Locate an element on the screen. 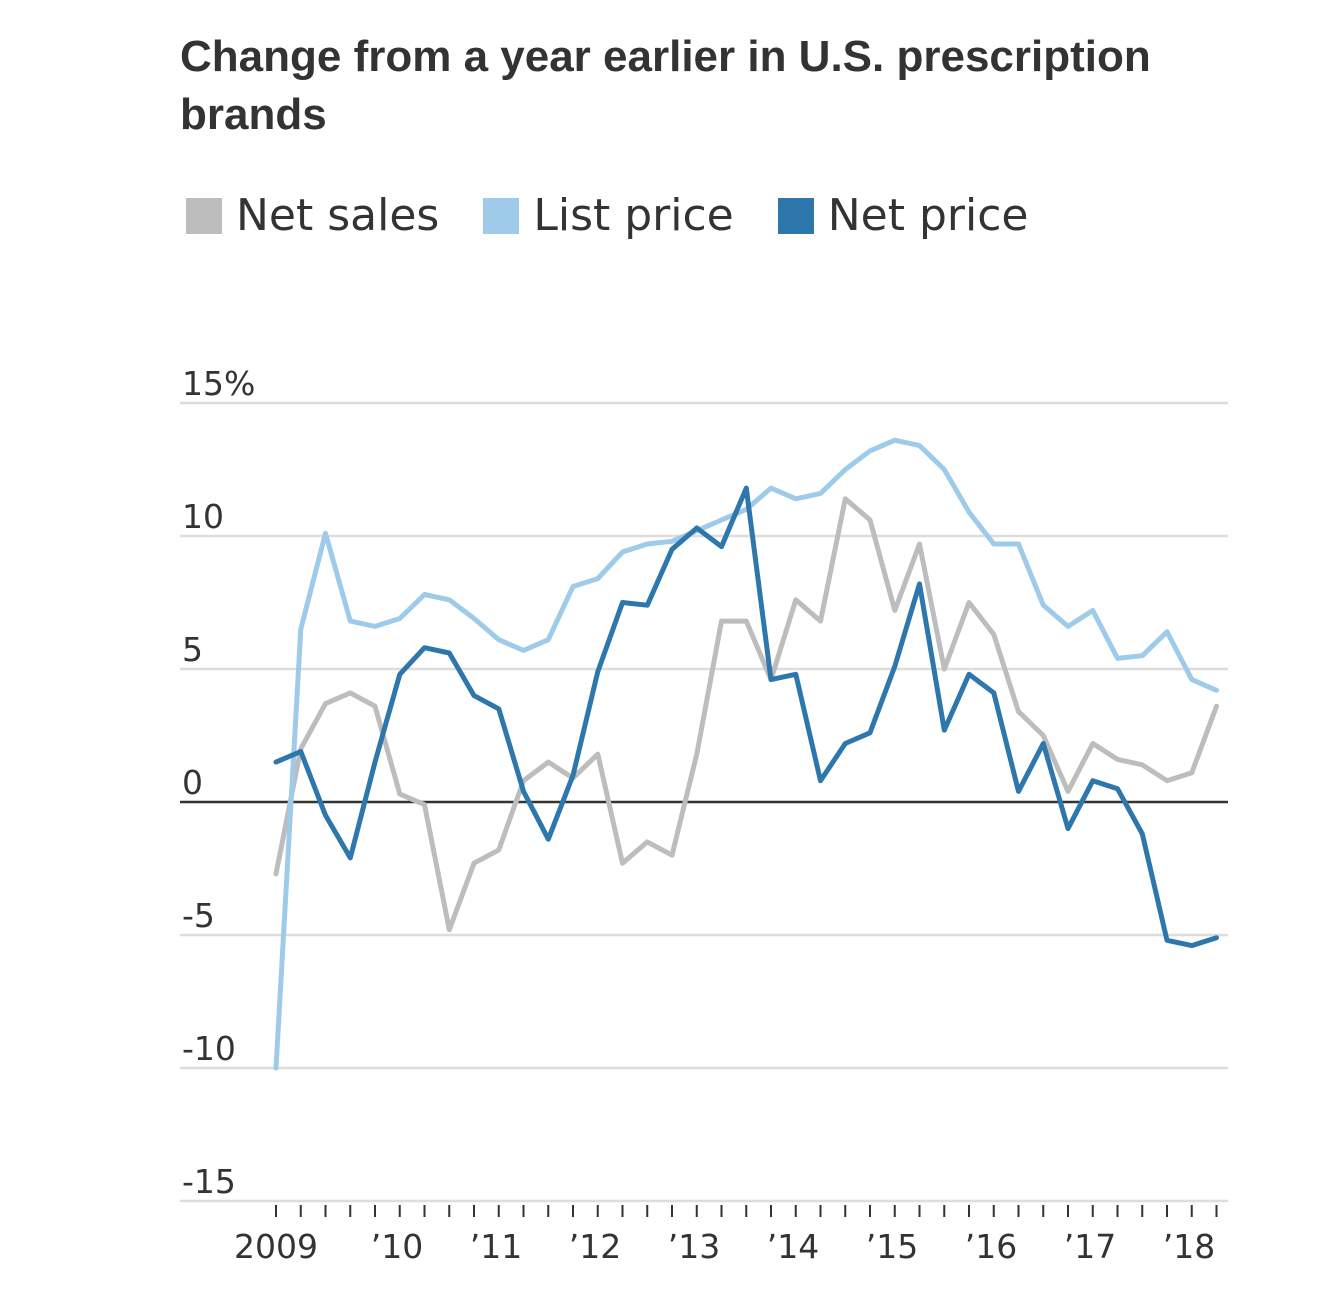 The width and height of the screenshot is (1334, 1300). legend-item-net-sales: Net sales is located at coordinates (312, 215).